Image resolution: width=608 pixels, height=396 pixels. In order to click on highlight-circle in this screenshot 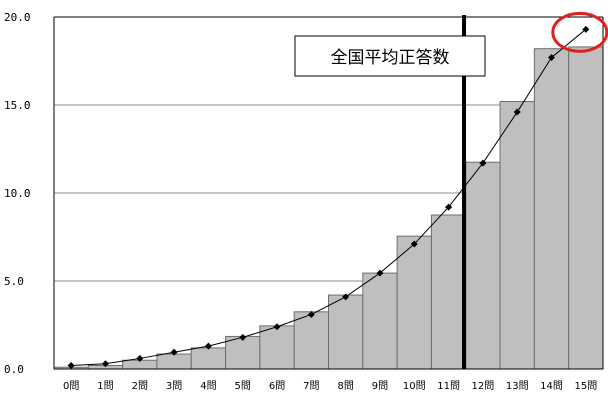, I will do `click(579, 32)`.